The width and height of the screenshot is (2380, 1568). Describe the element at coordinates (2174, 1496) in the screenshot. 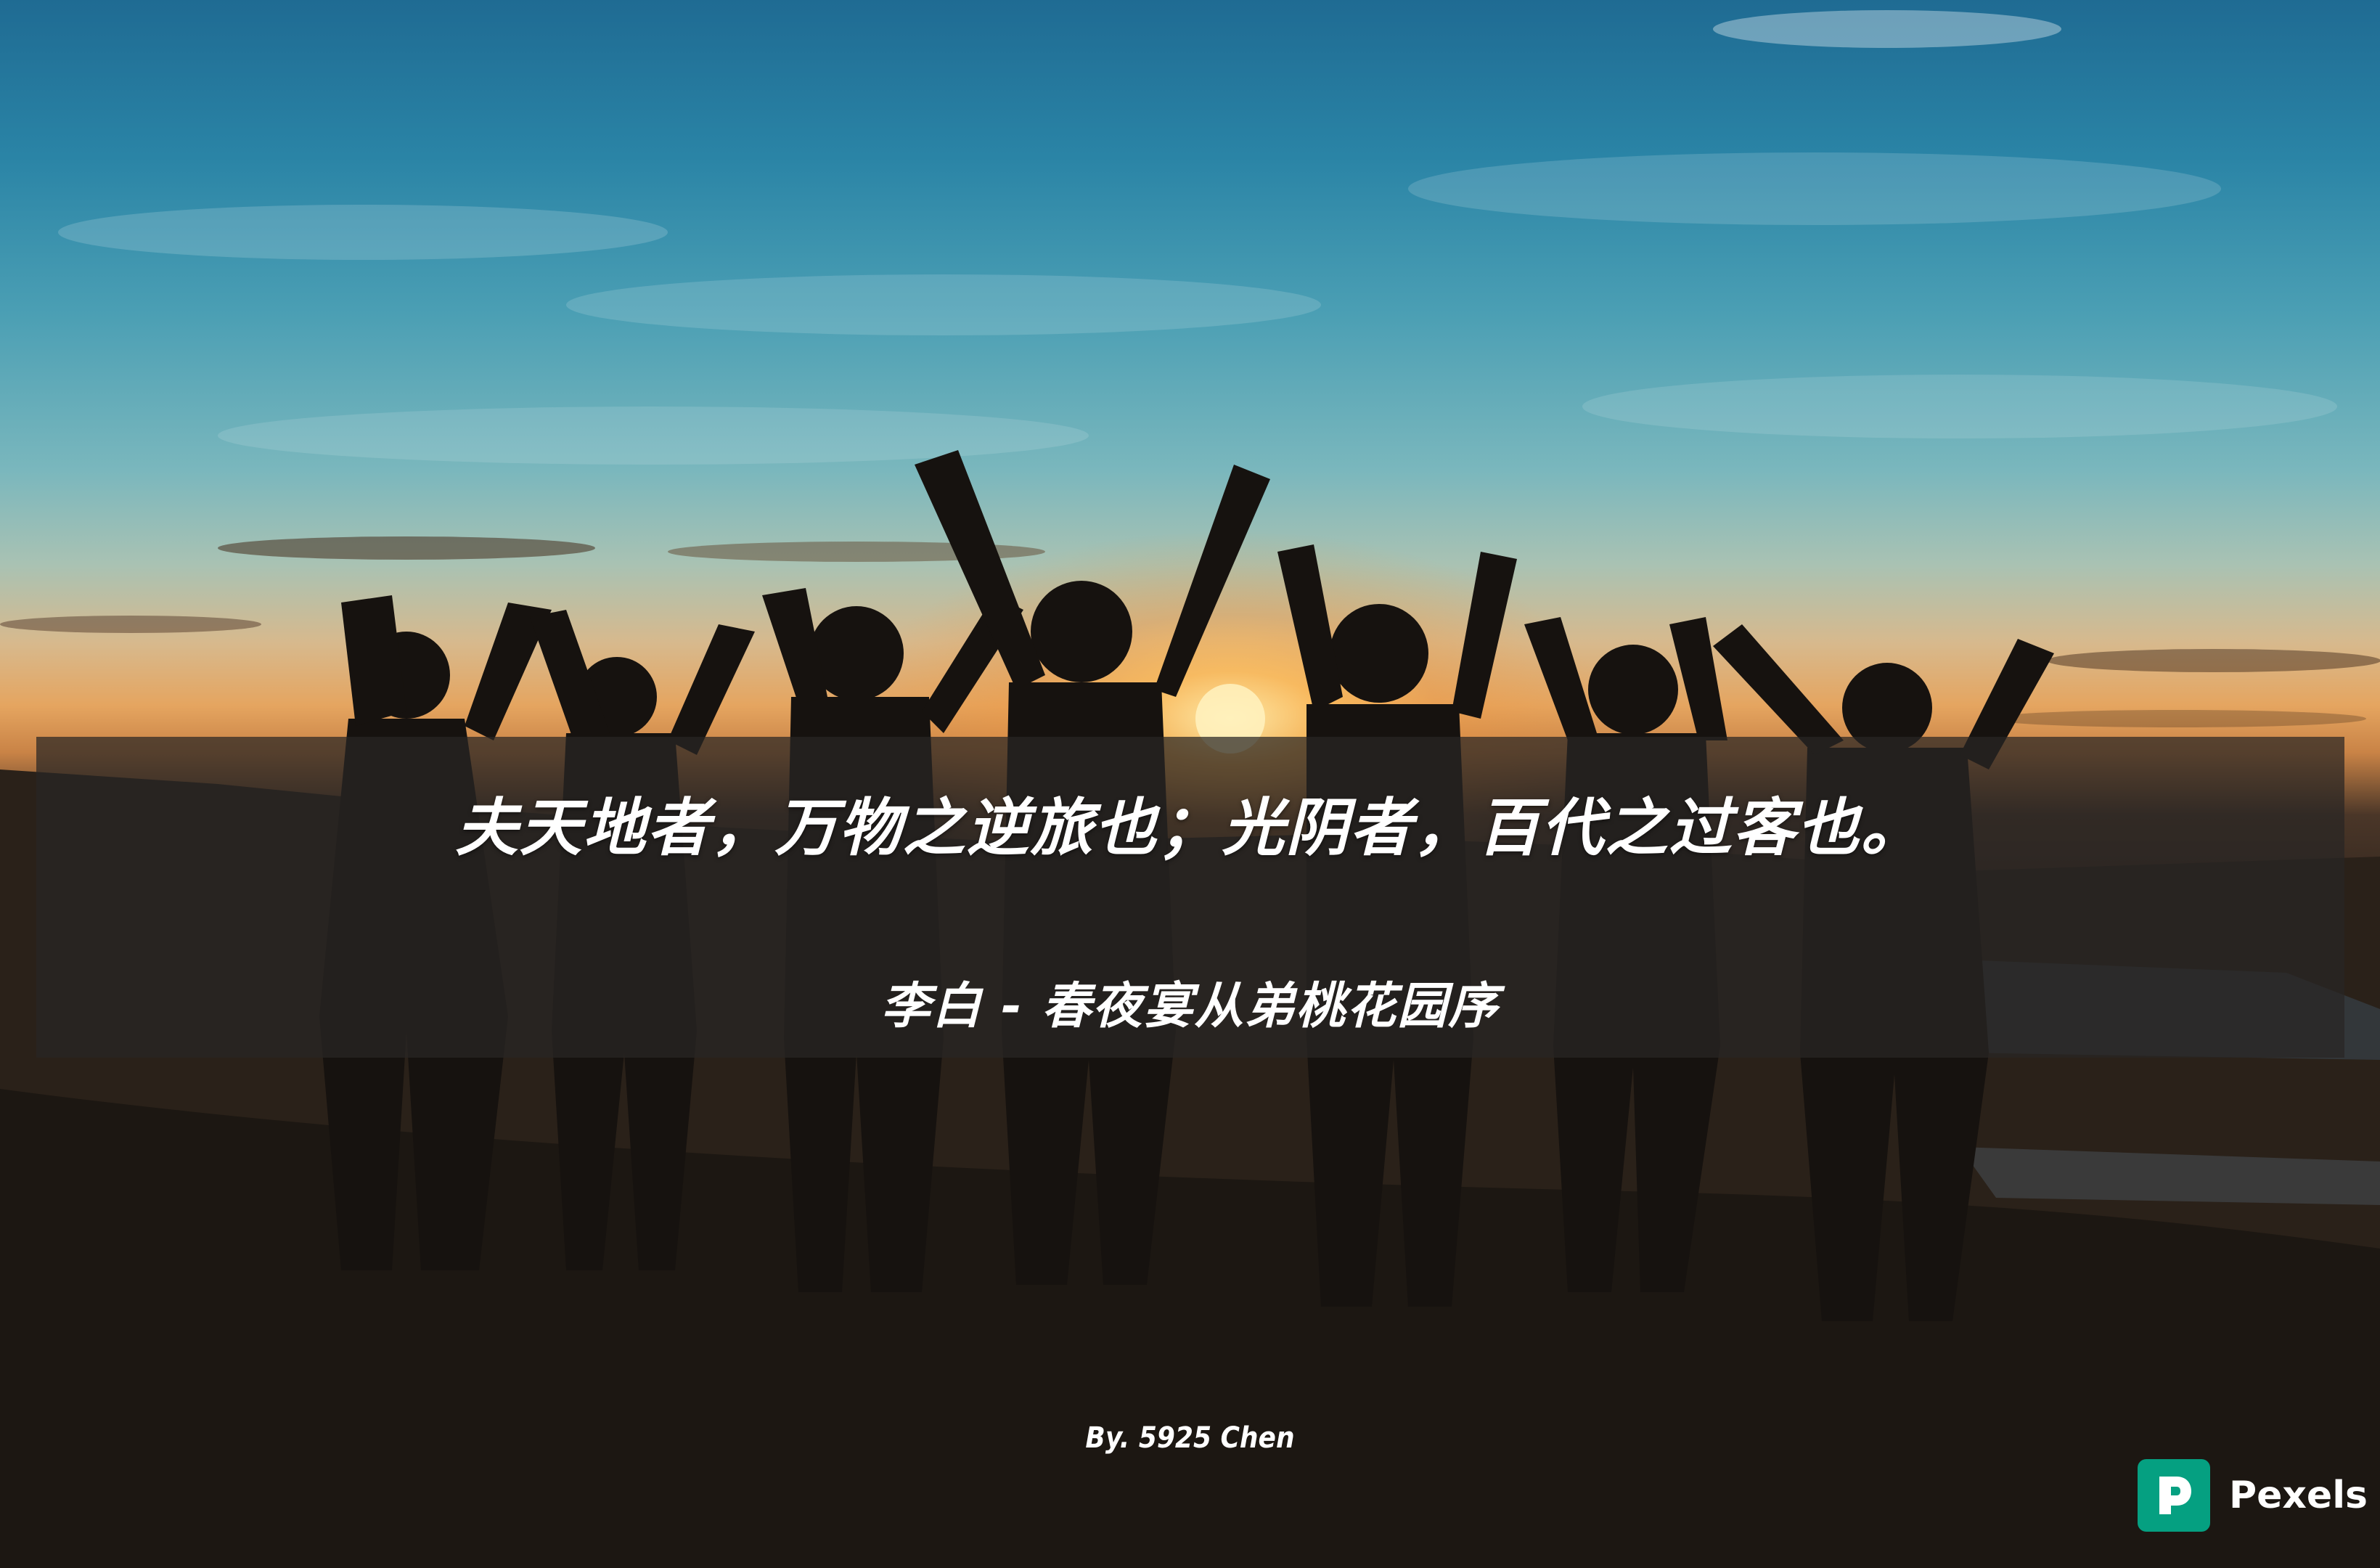

I see `pexels-logo-icon` at that location.